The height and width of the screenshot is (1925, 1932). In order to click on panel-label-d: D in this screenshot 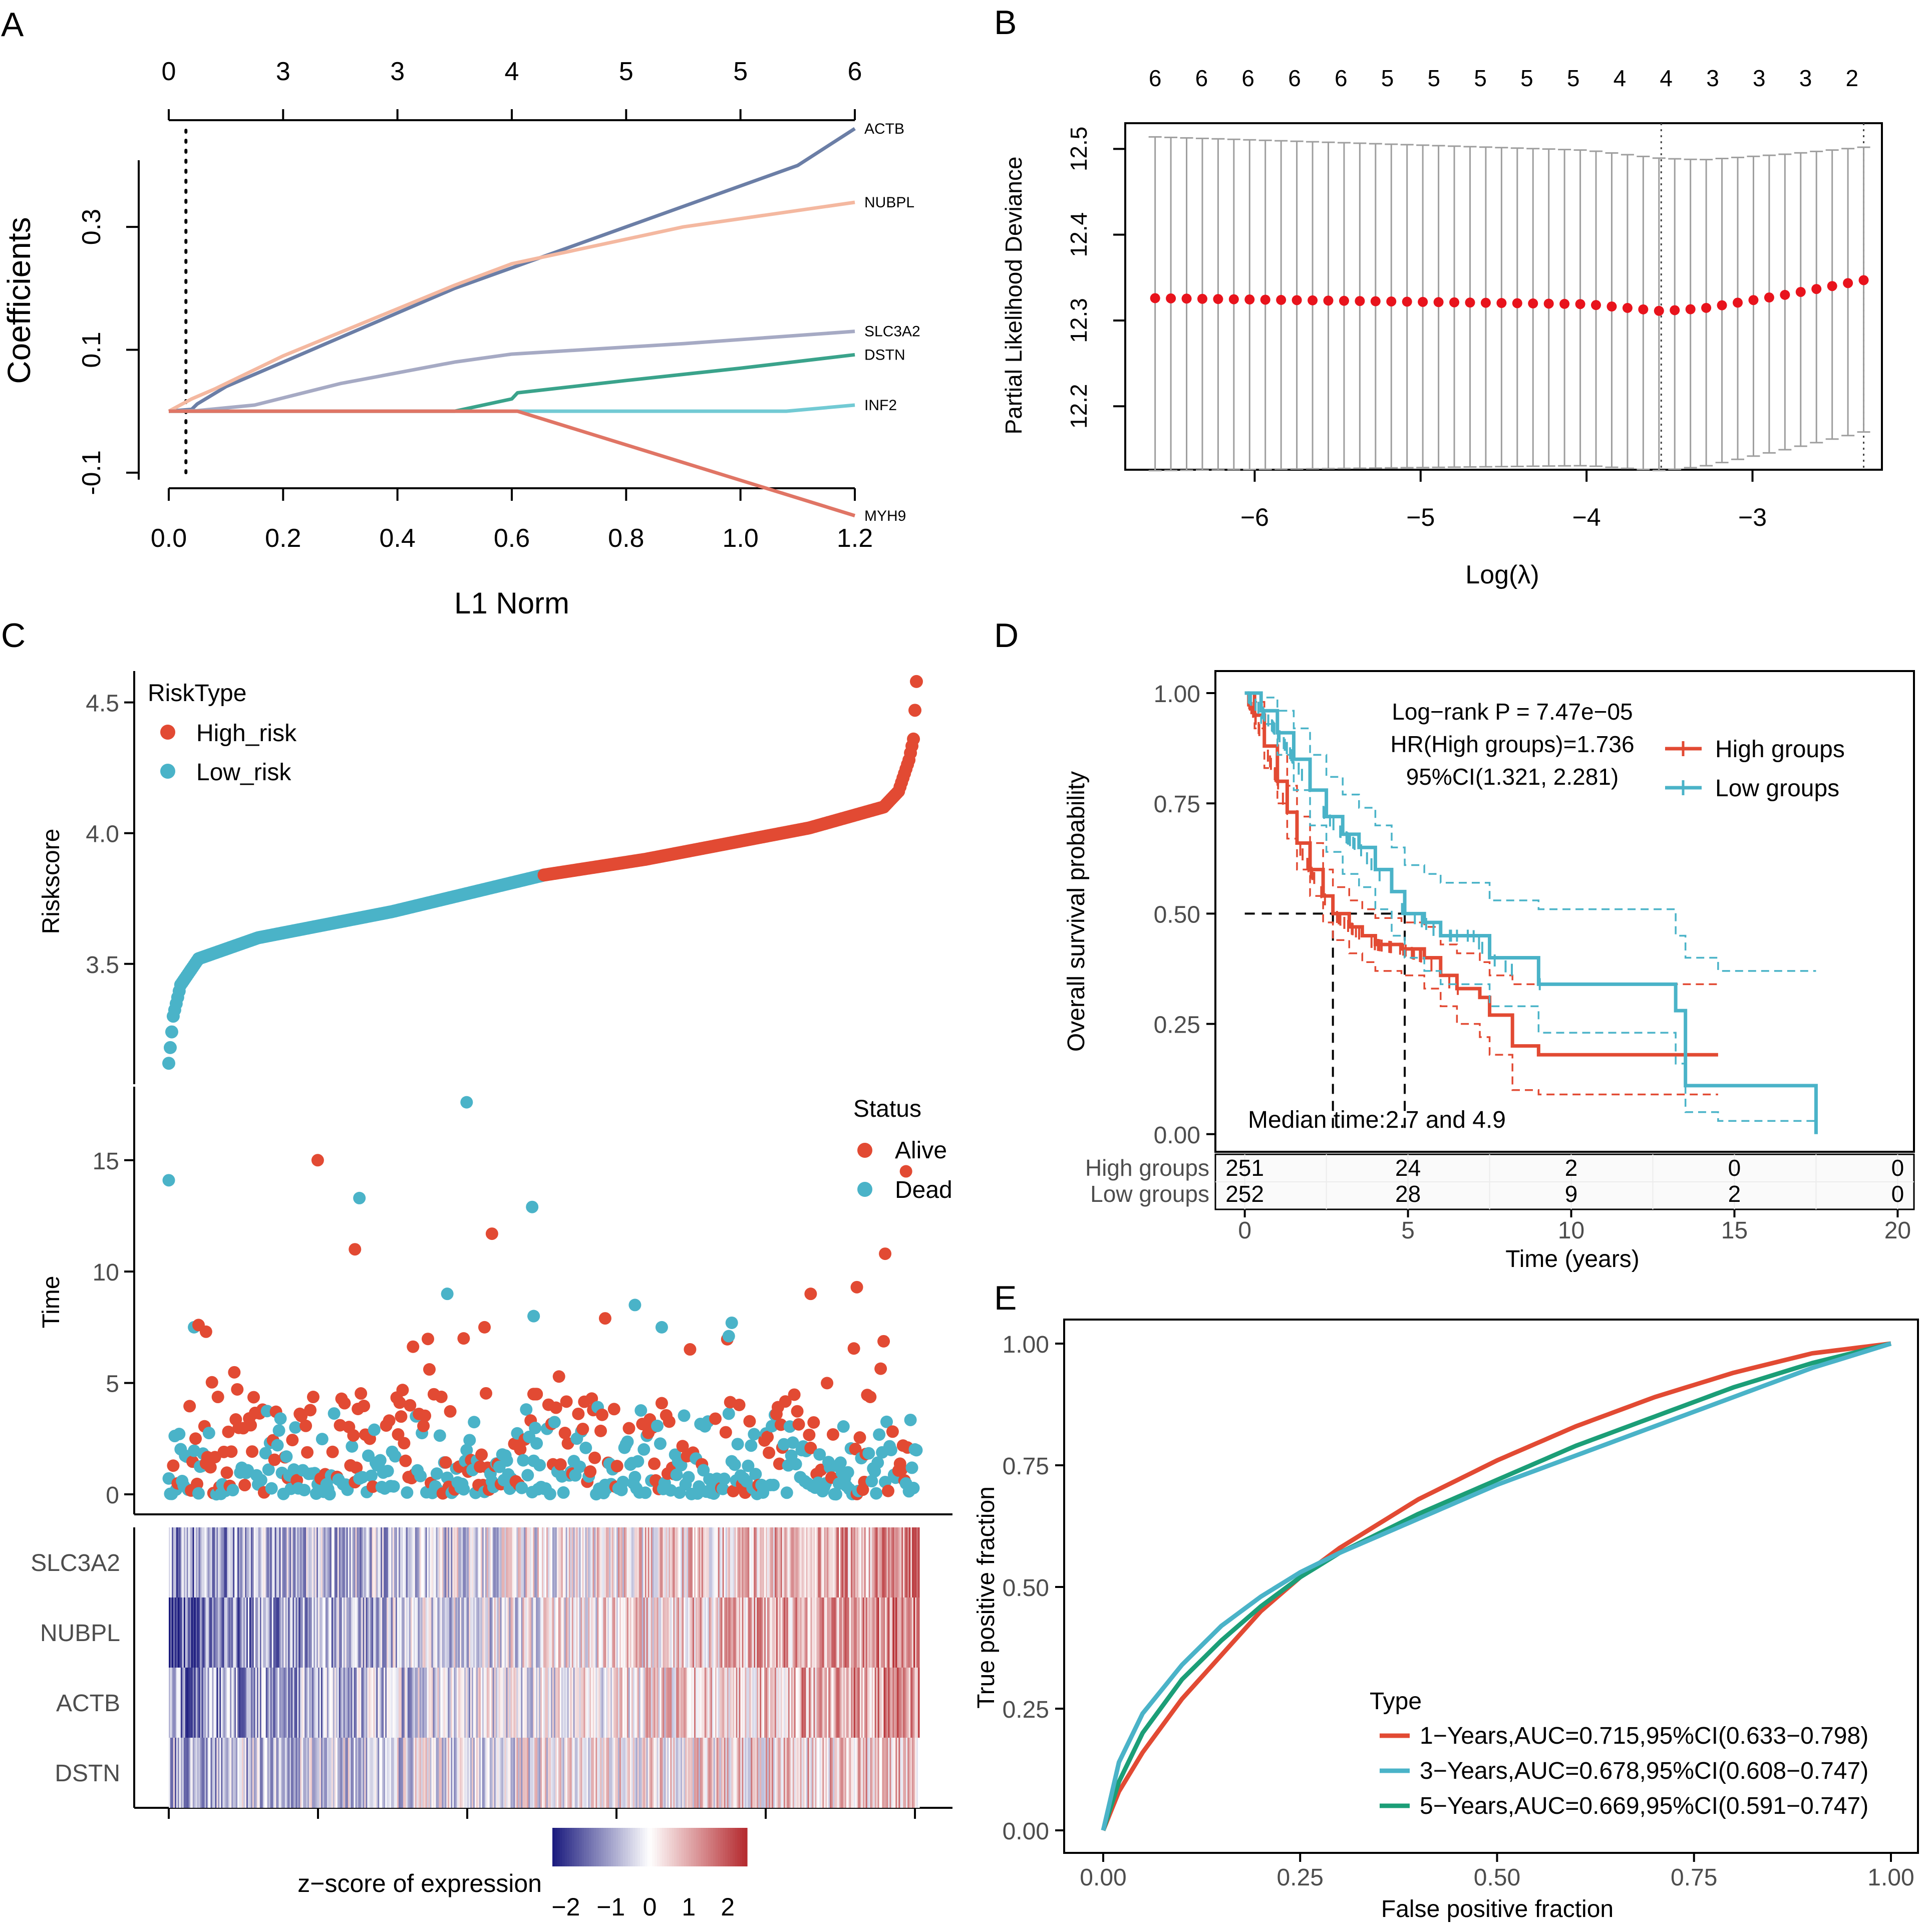, I will do `click(1007, 635)`.